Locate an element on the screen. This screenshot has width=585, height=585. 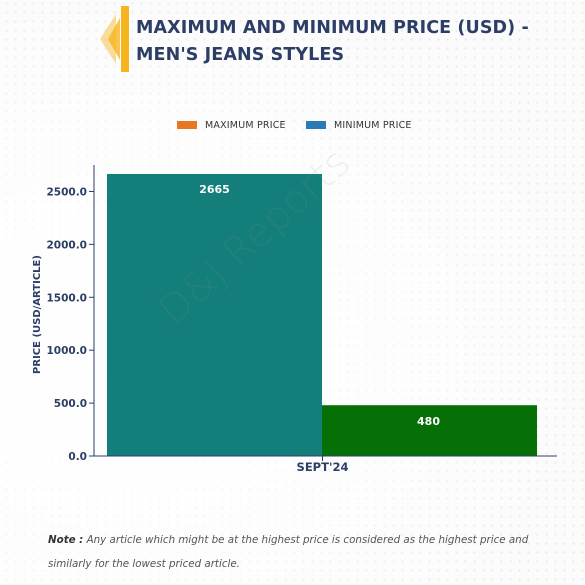
legend-item-maximum: MAXIMUM PRICE is located at coordinates (231, 125).